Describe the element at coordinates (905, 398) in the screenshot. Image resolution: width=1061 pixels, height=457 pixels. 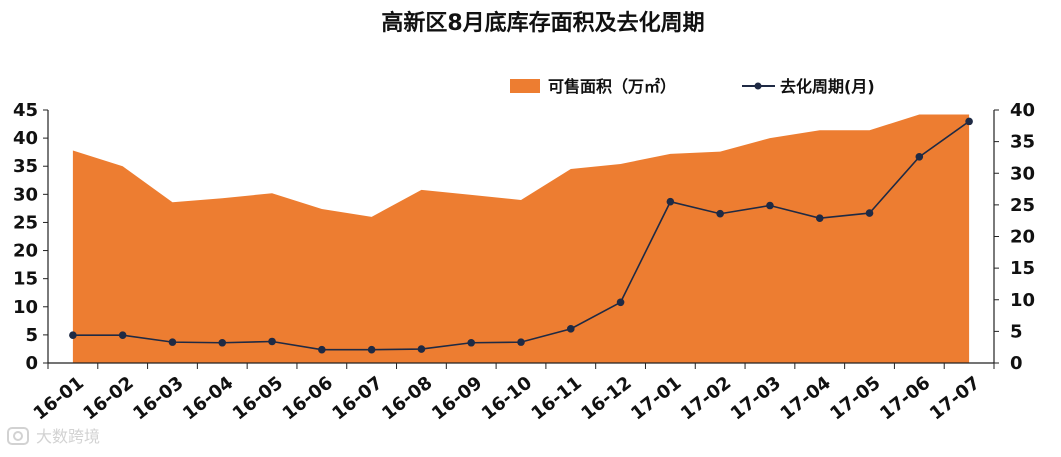
I see `x-tick-label: 17-06` at that location.